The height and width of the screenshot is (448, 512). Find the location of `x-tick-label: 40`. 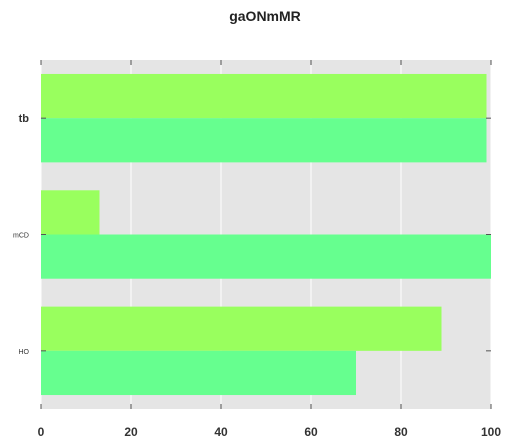

x-tick-label: 40 is located at coordinates (221, 432).